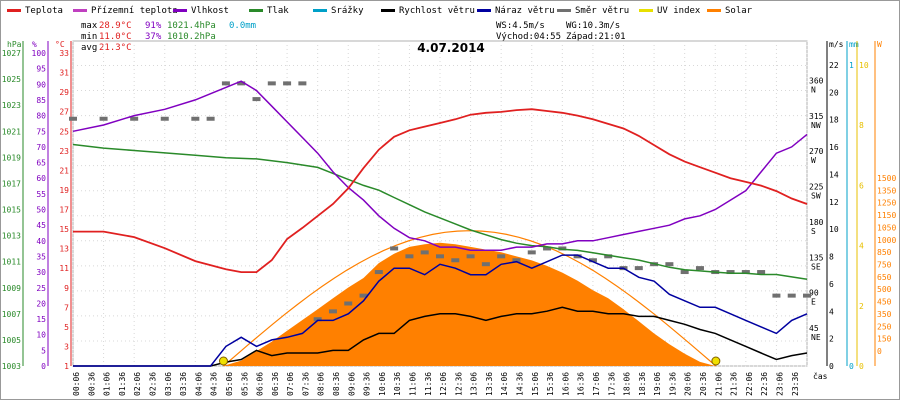  Describe the element at coordinates (11, 157) in the screenshot. I see `axis-tick-hpa: 1019` at that location.